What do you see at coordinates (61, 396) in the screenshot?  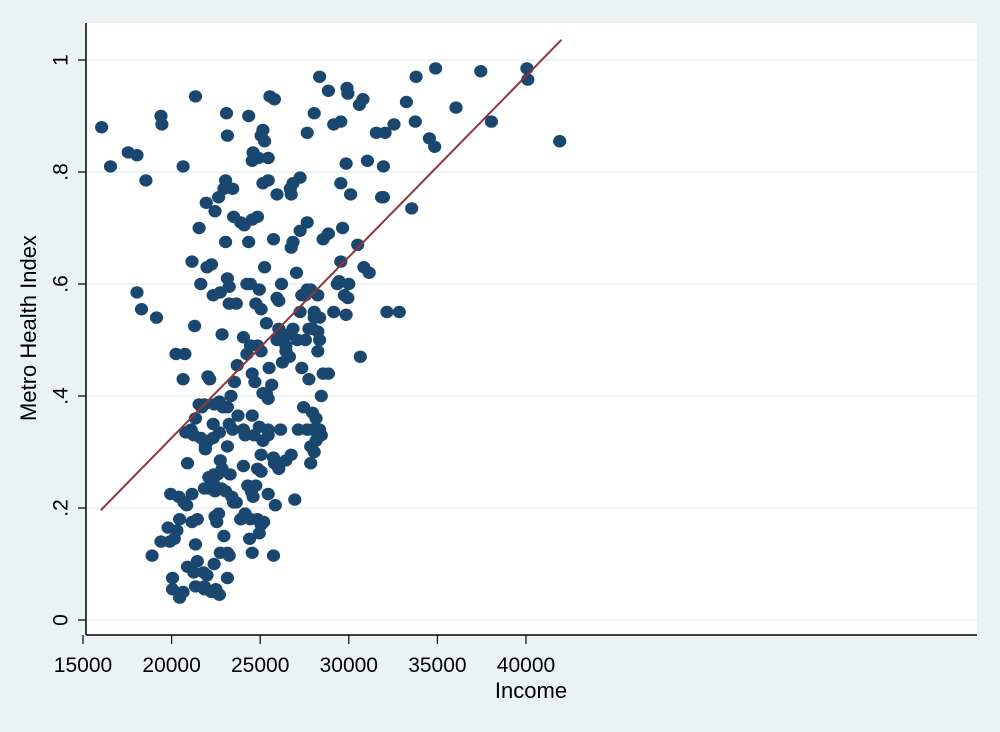 I see `y-tick-label: .4` at bounding box center [61, 396].